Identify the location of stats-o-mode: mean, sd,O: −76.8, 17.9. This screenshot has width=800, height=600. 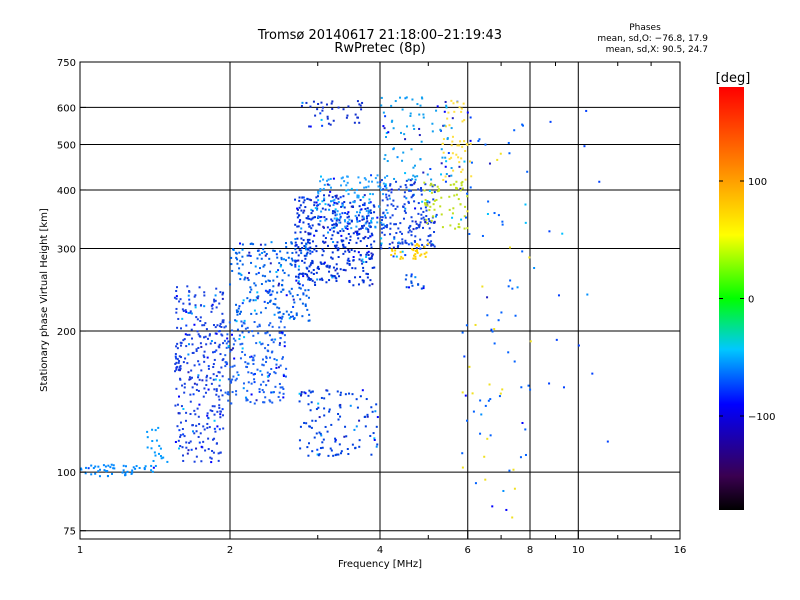
(652, 39).